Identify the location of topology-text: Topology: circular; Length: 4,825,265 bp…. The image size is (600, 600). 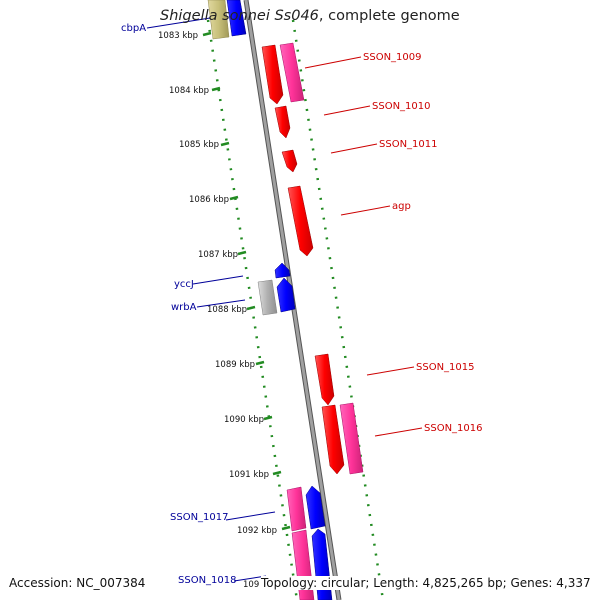
(426, 583).